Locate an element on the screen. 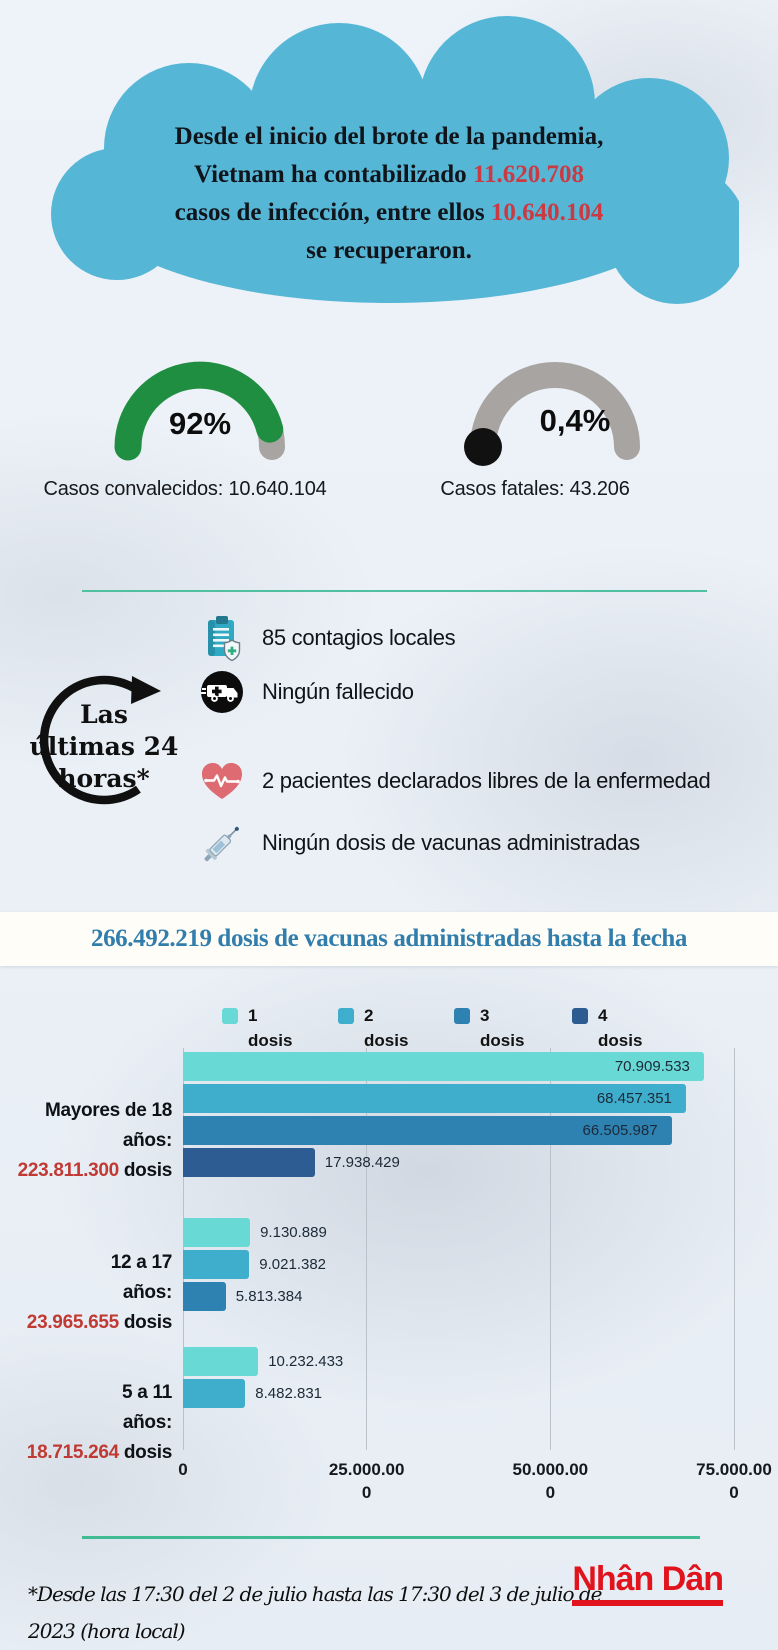 Image resolution: width=778 pixels, height=1650 pixels. bar-value-label: 66.505.987 is located at coordinates (620, 1130).